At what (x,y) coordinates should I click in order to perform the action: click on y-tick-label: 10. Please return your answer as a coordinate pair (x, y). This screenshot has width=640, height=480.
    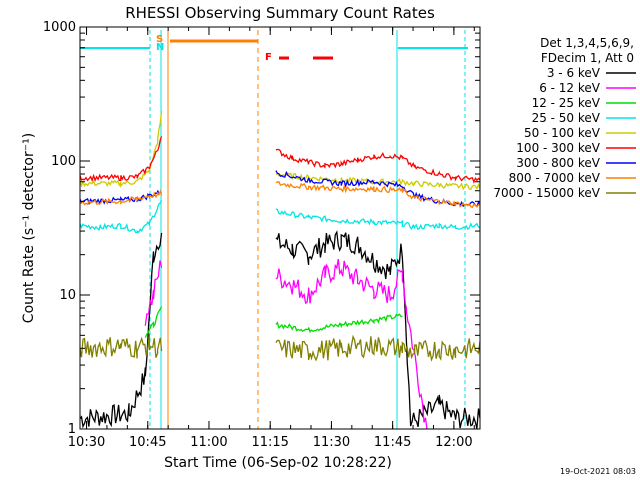
    Looking at the image, I should click on (67, 295).